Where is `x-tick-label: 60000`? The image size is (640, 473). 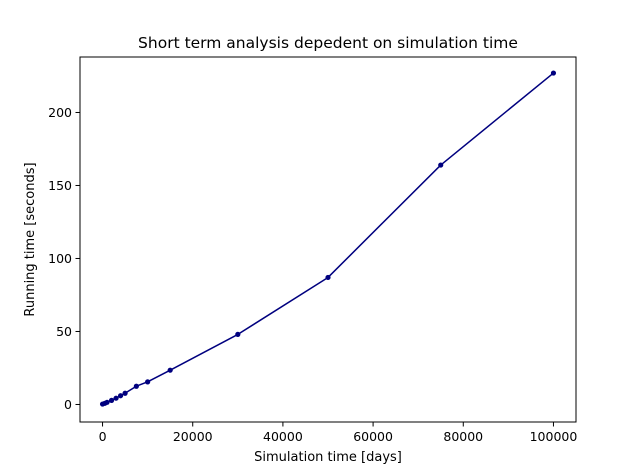
x-tick-label: 60000 is located at coordinates (373, 436).